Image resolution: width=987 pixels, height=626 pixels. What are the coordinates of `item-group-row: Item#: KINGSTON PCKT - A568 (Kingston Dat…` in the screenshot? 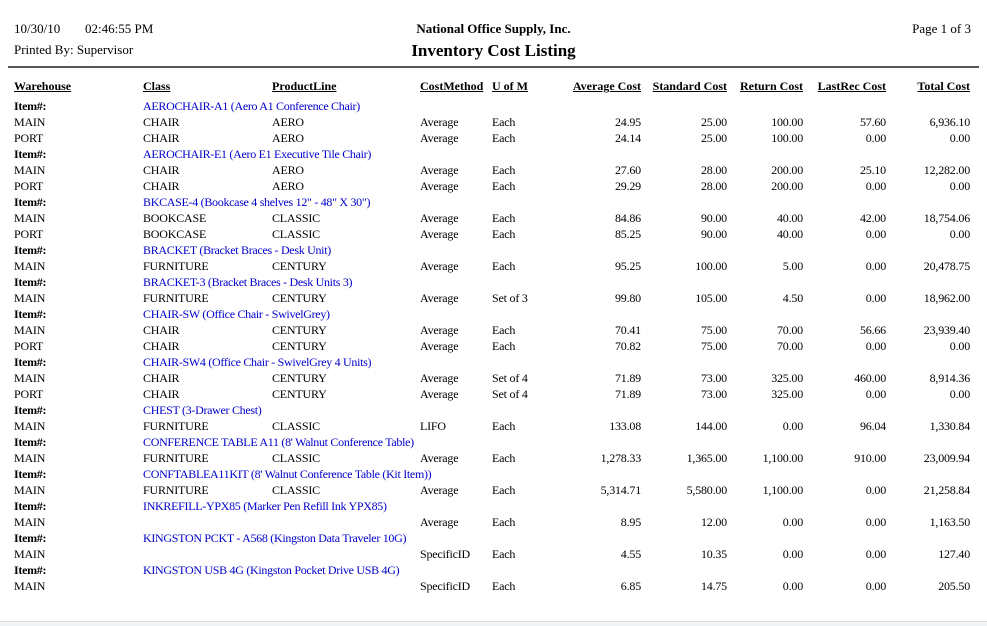 It's located at (492, 538).